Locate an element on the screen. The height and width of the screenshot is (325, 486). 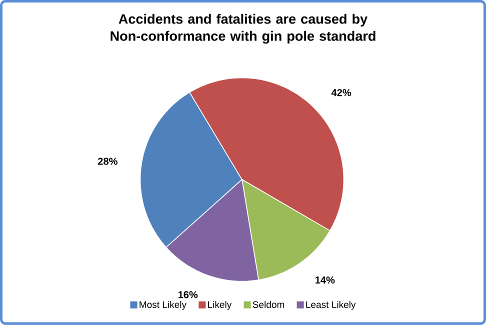
data-label: 16% is located at coordinates (188, 294).